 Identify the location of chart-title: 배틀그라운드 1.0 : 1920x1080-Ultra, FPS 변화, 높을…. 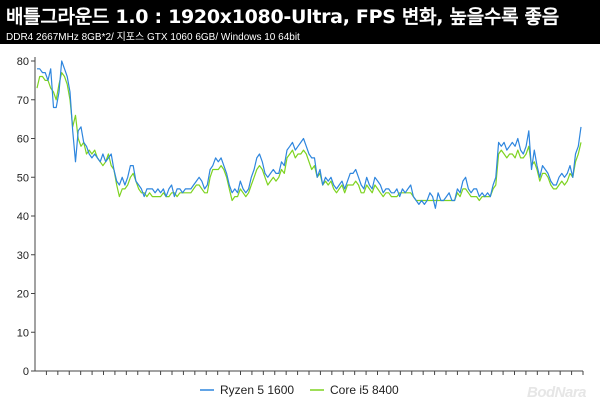
(282, 17).